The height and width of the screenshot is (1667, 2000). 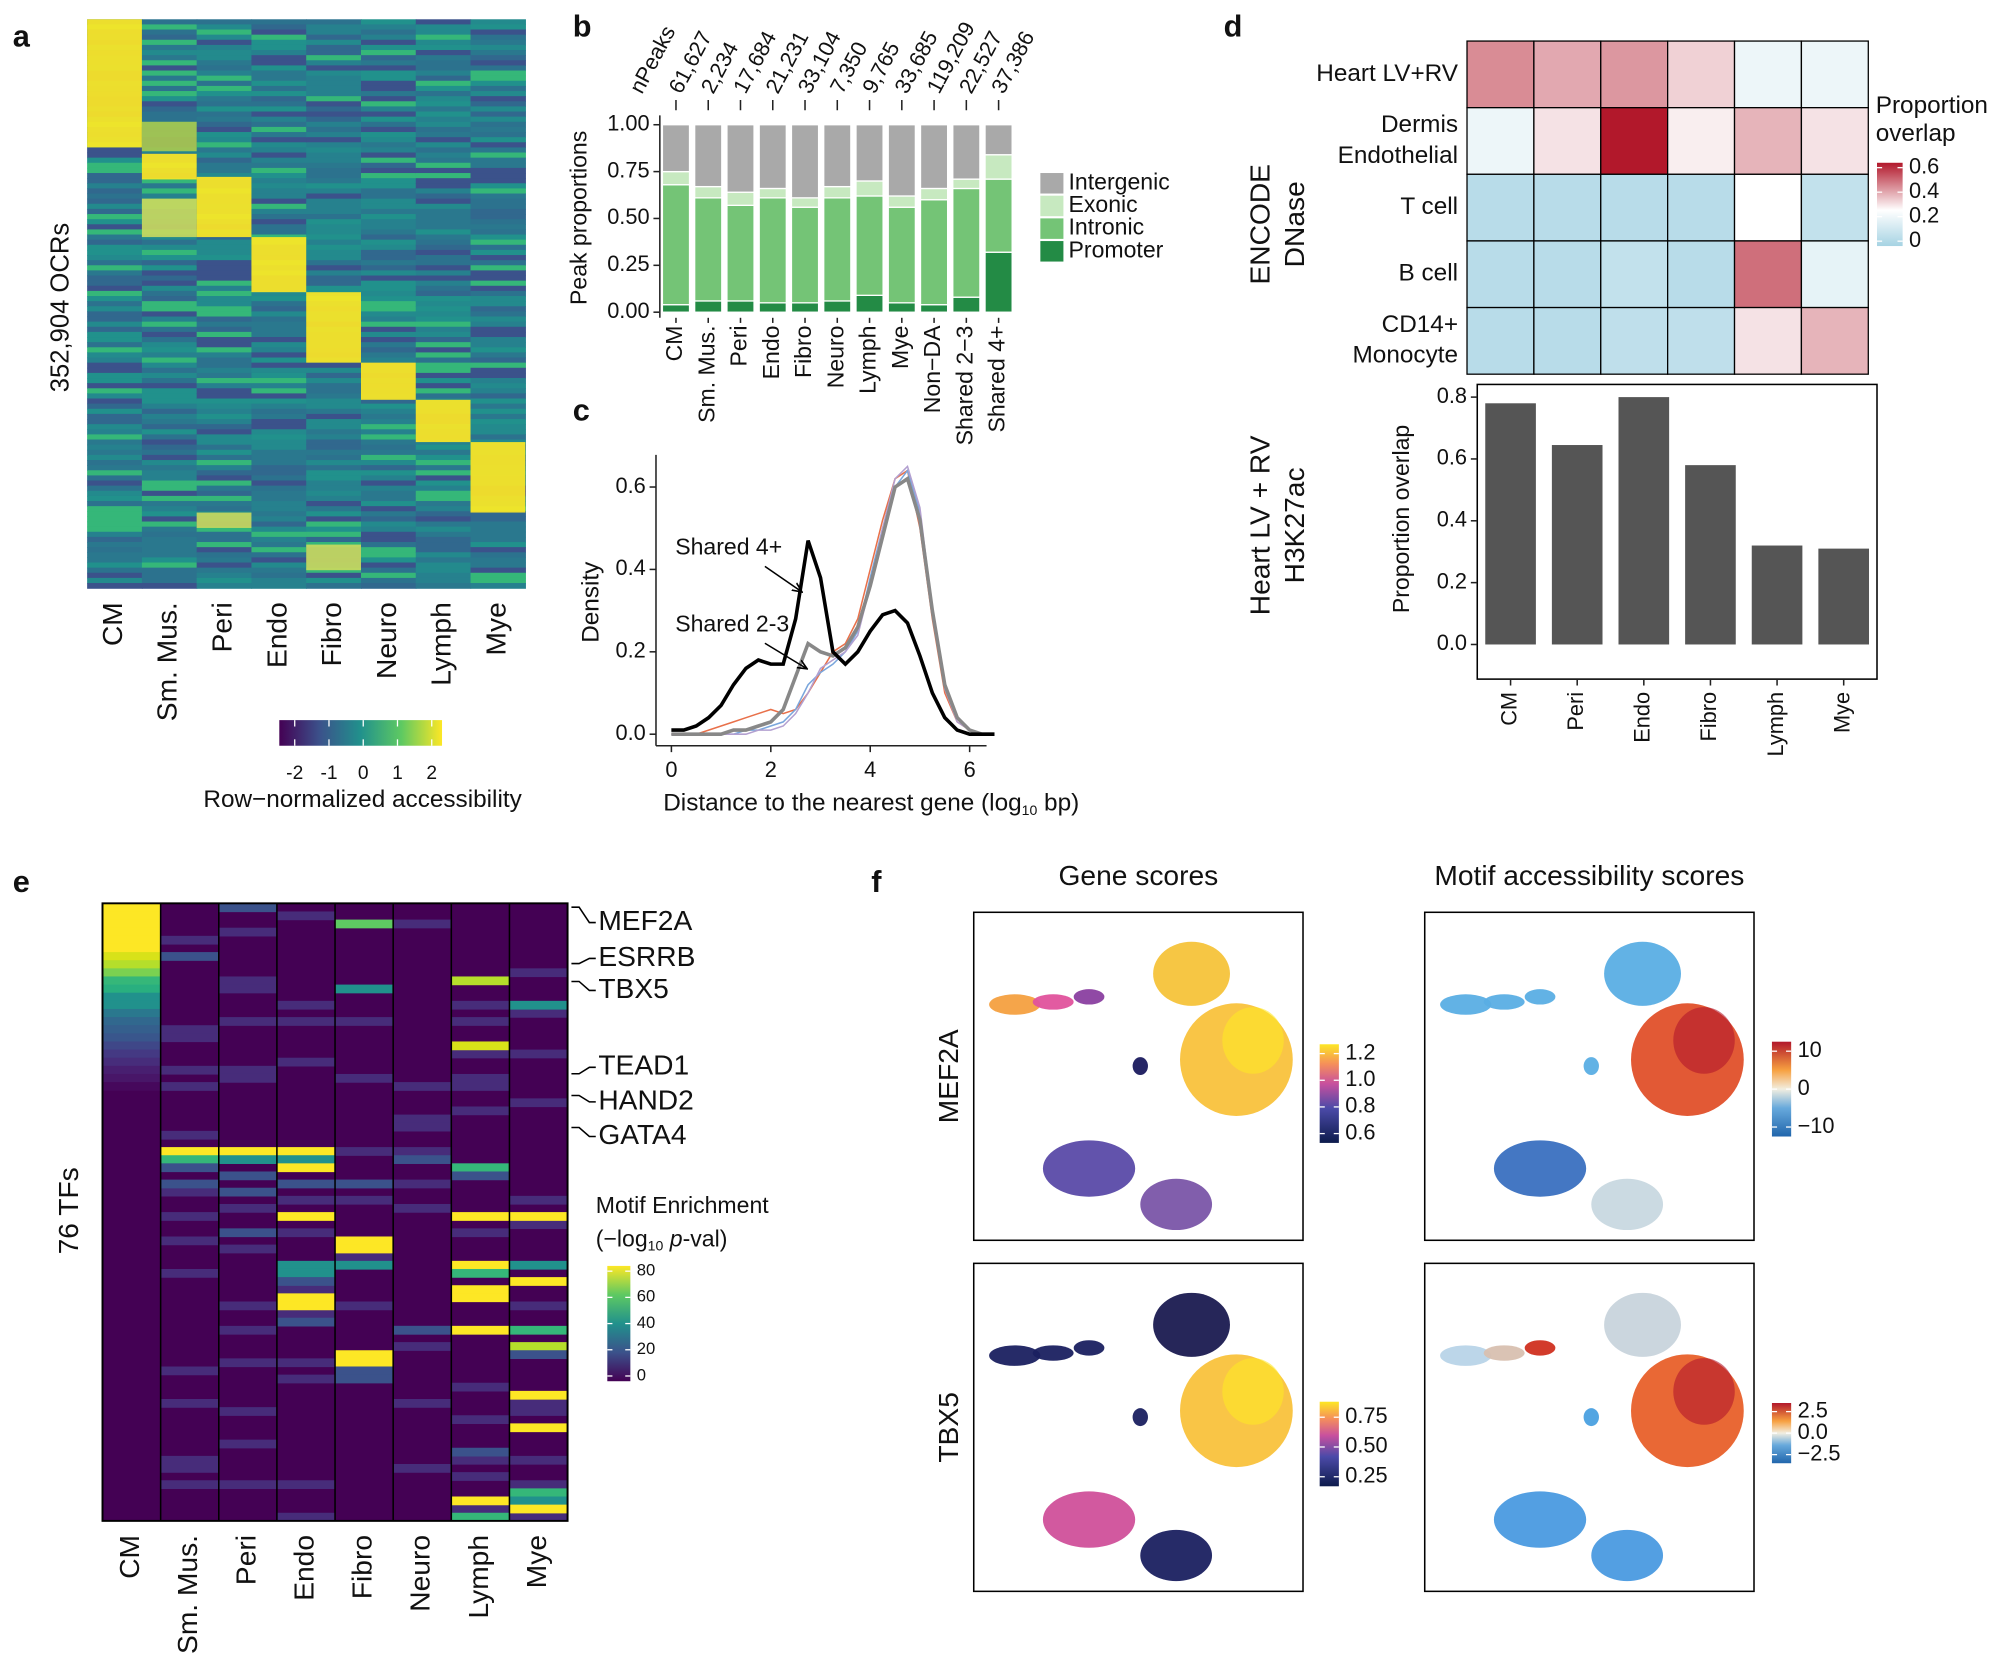 What do you see at coordinates (420, 1573) in the screenshot?
I see `x-tick-label: Neuro` at bounding box center [420, 1573].